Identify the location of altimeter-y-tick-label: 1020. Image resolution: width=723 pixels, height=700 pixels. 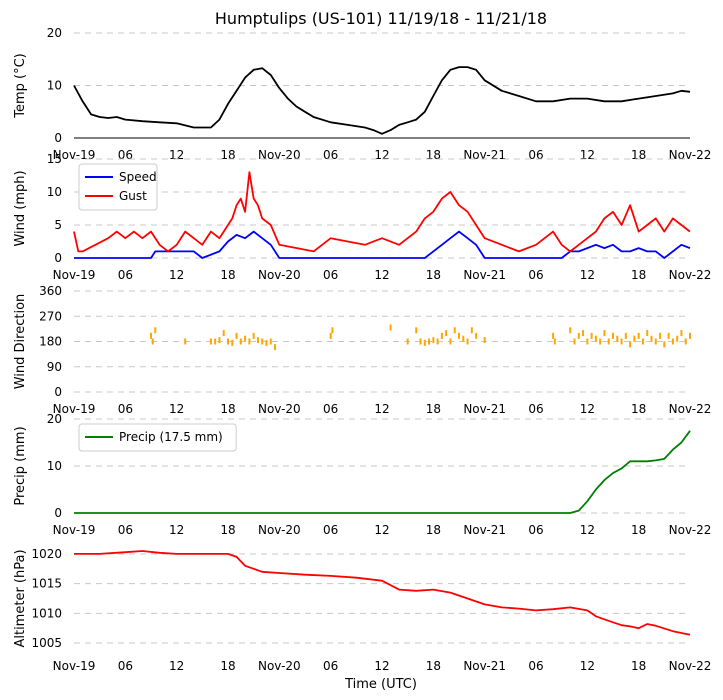
(46, 554).